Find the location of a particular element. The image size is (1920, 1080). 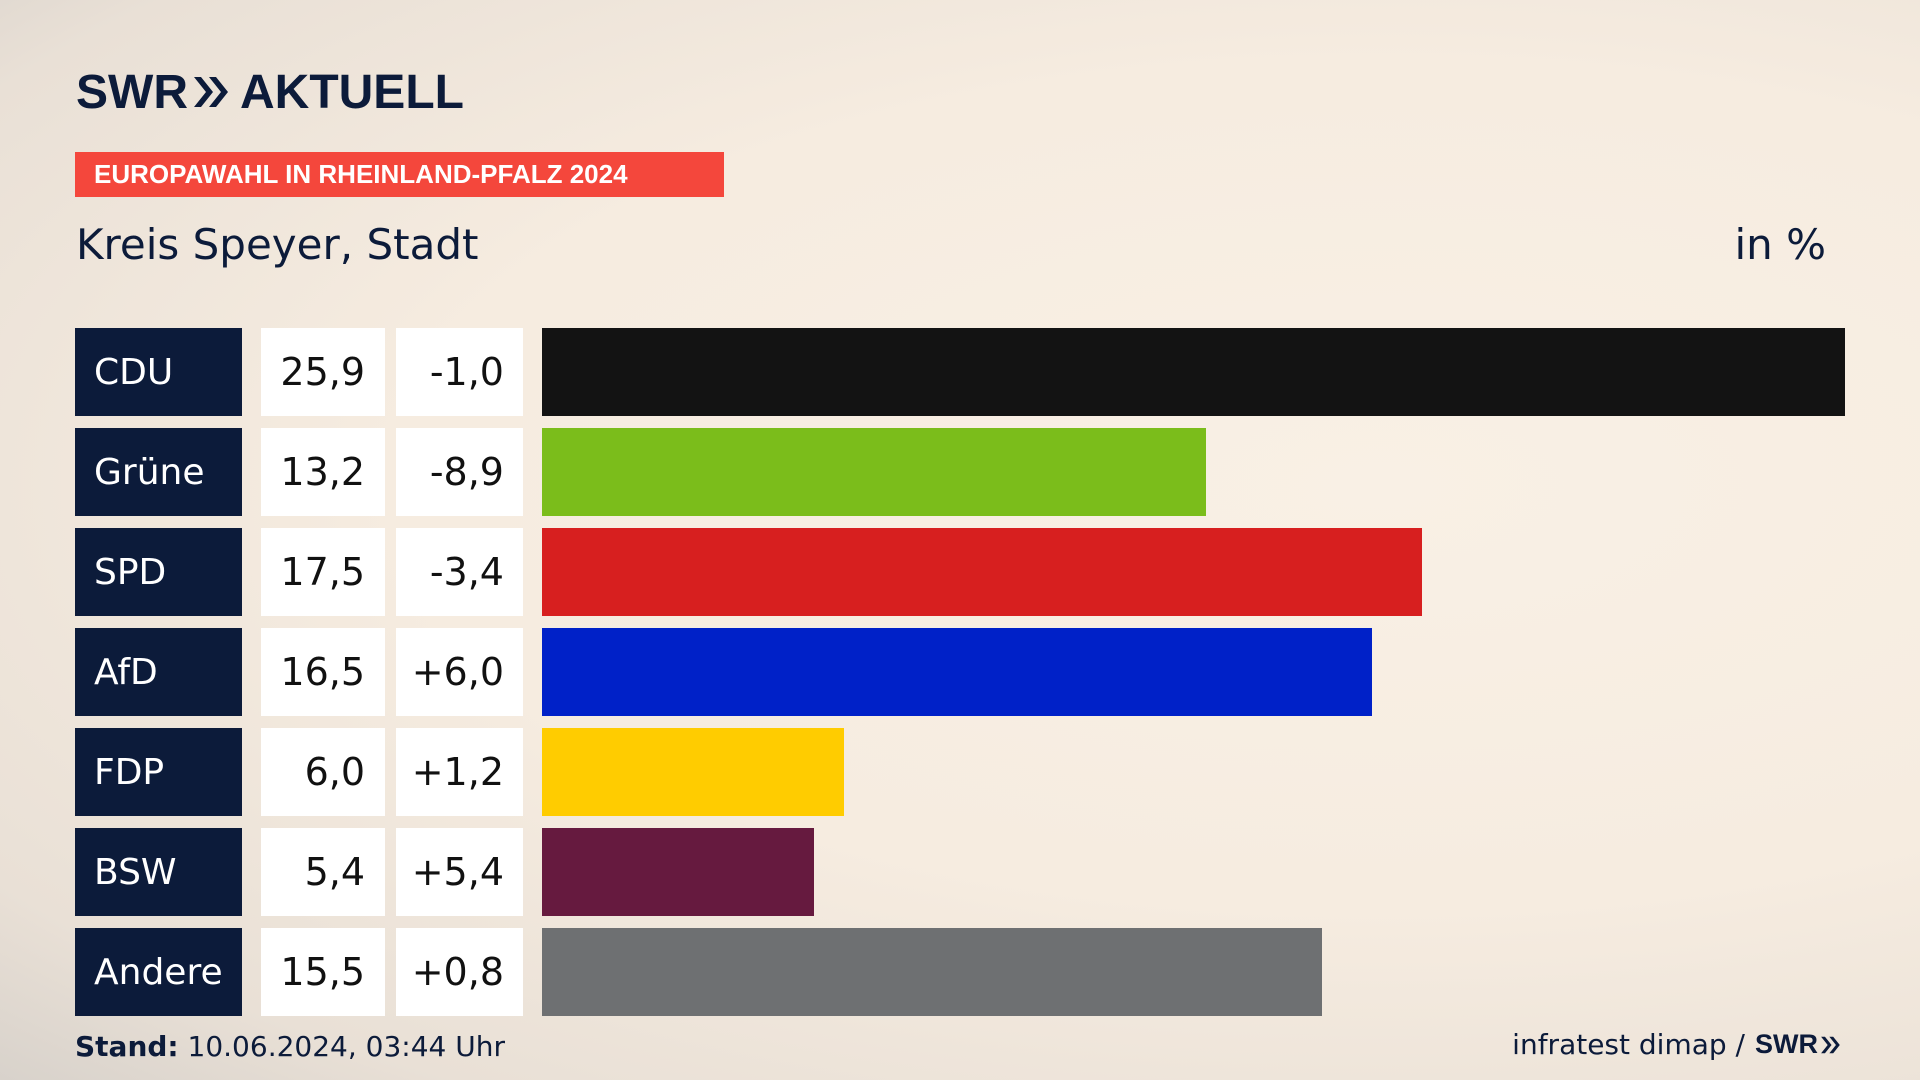

vote-share-label: 25,9 is located at coordinates (323, 372).